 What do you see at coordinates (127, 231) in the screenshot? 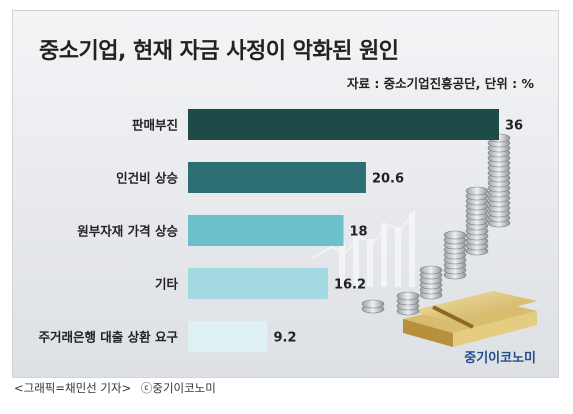
I see `category-label: 원부자재 가격 상승` at bounding box center [127, 231].